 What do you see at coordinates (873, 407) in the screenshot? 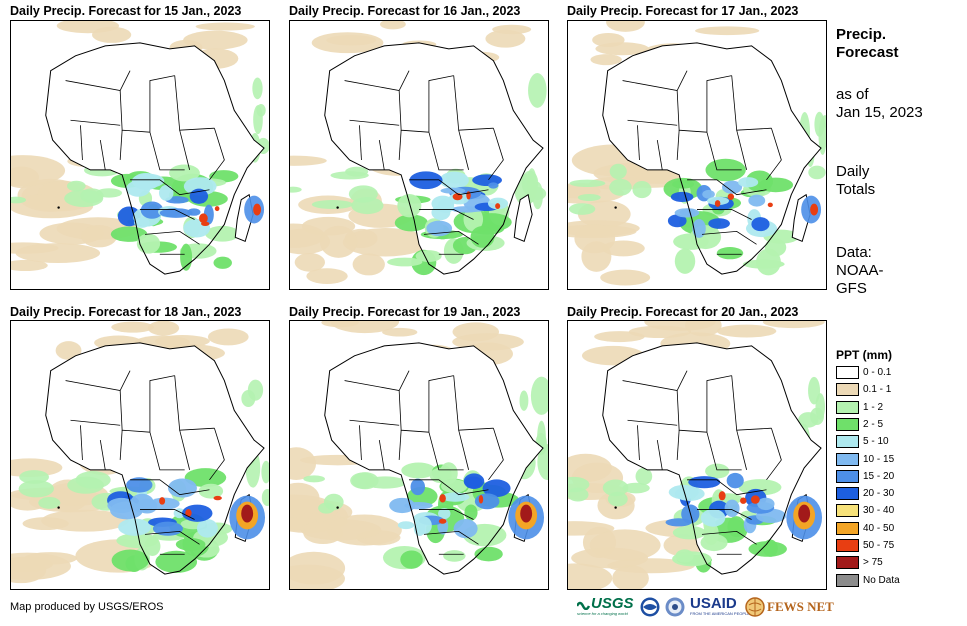
I see `legend-label: 1 - 2` at bounding box center [873, 407].